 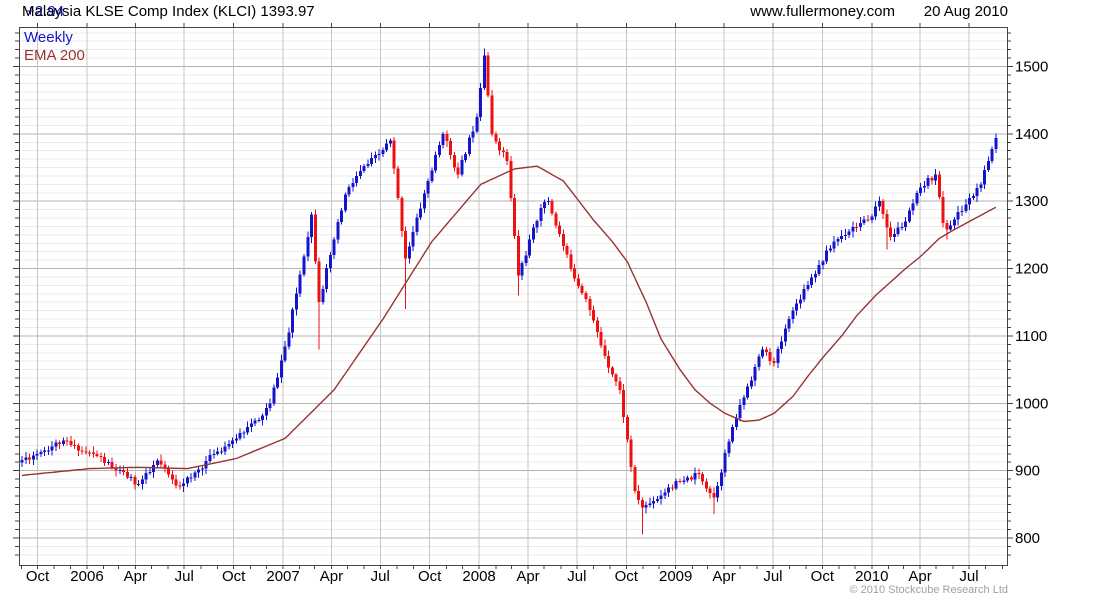 I want to click on chart-title-text: Malaysia KLSE Comp Index (KLCI) 1393.97, so click(x=168, y=11).